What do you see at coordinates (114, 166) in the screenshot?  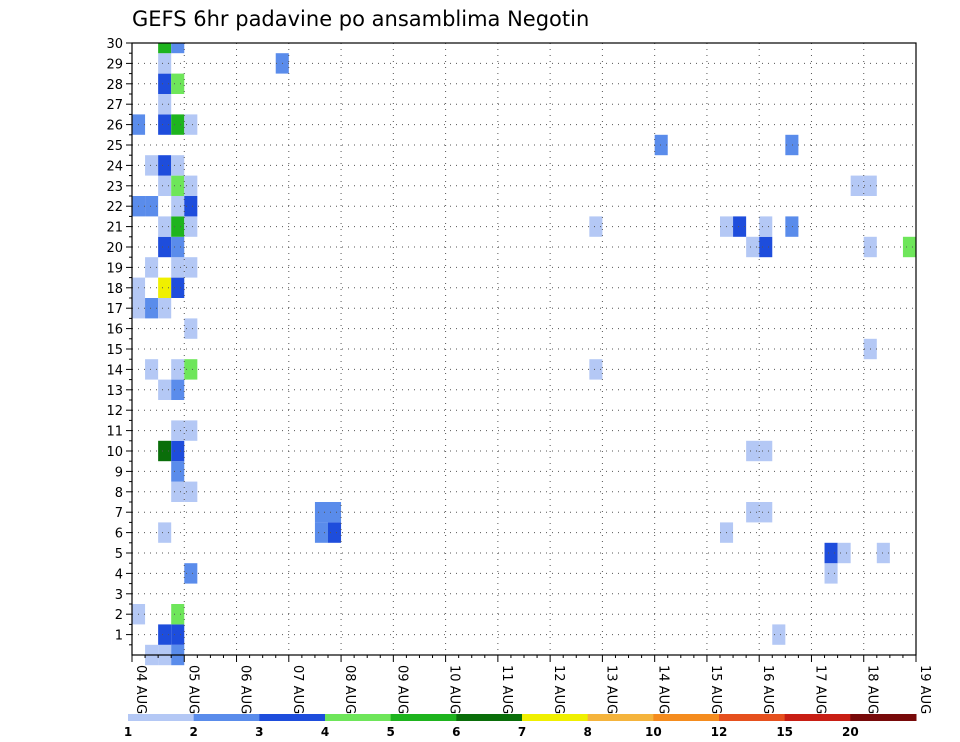 I see `y-tick-label: 24` at bounding box center [114, 166].